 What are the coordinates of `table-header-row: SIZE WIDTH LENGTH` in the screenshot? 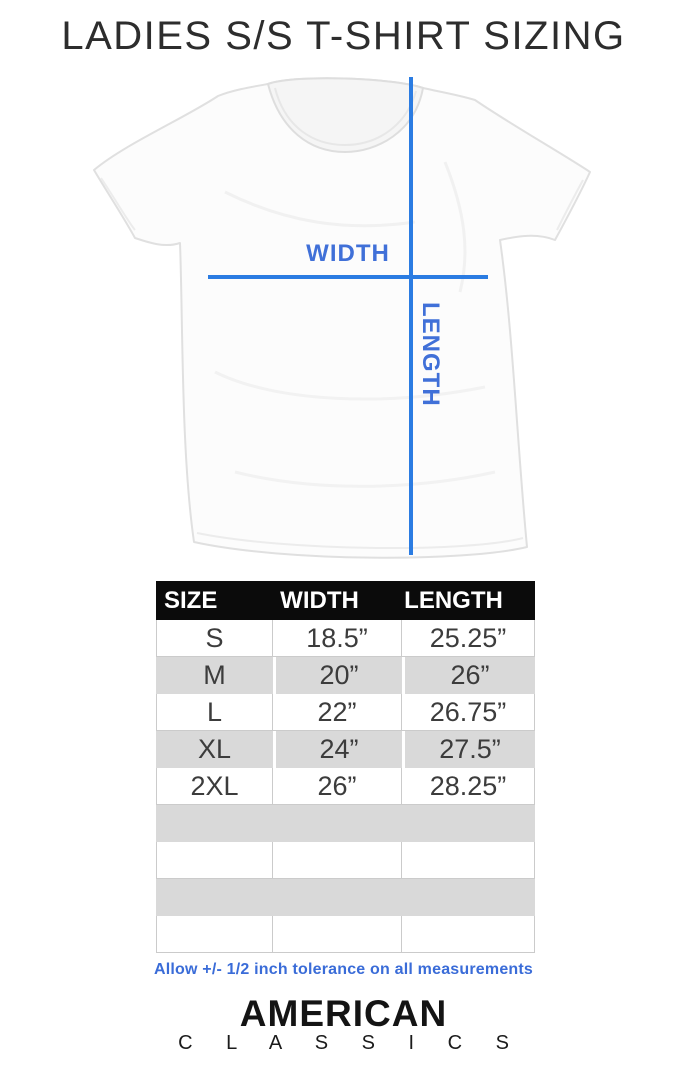 It's located at (345, 600).